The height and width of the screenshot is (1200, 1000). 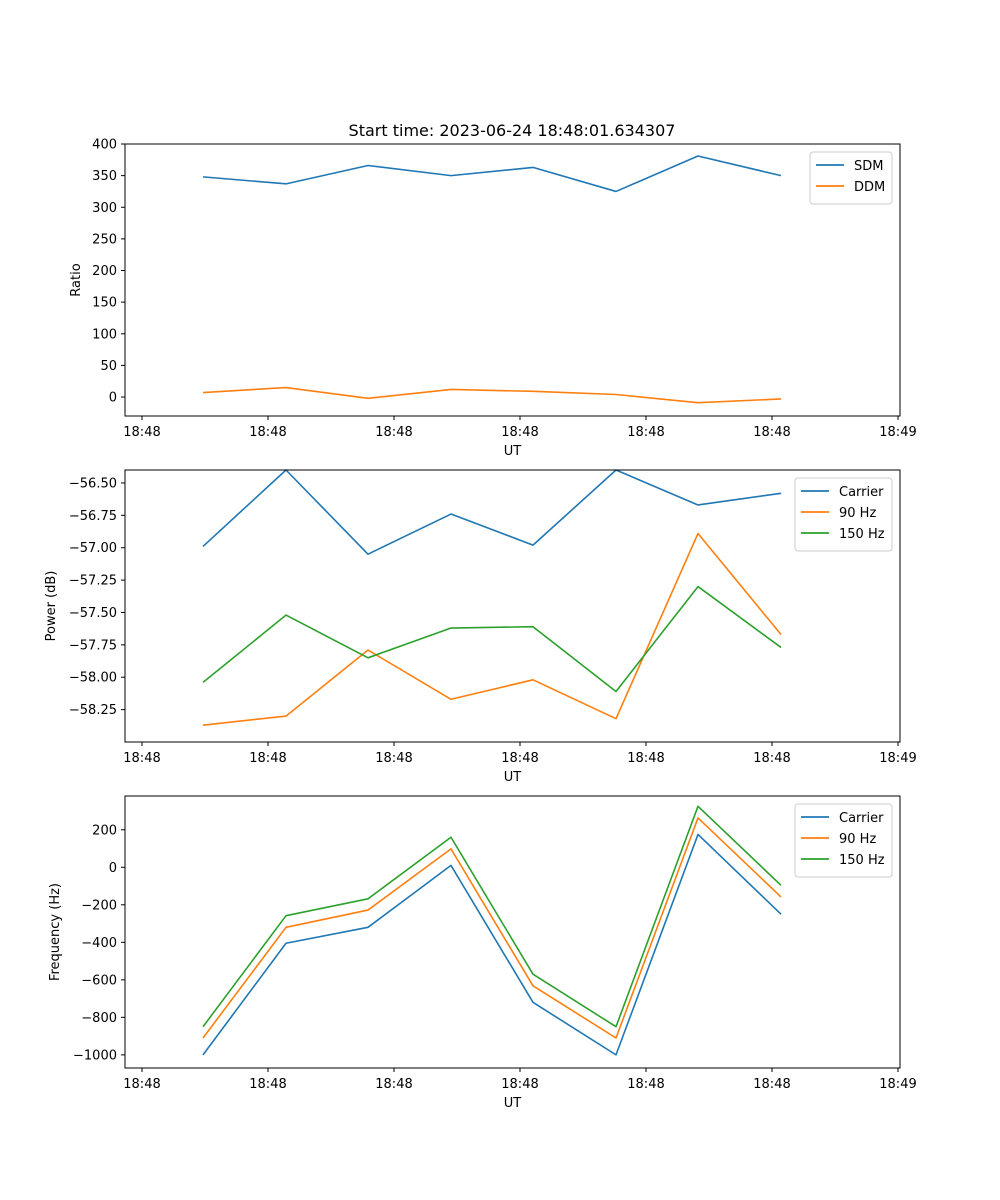 I want to click on y-tick-label: −600, so click(x=99, y=980).